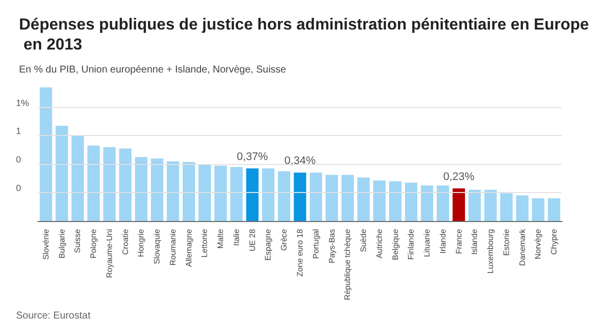  Describe the element at coordinates (459, 241) in the screenshot. I see `x-tick-label: France` at that location.